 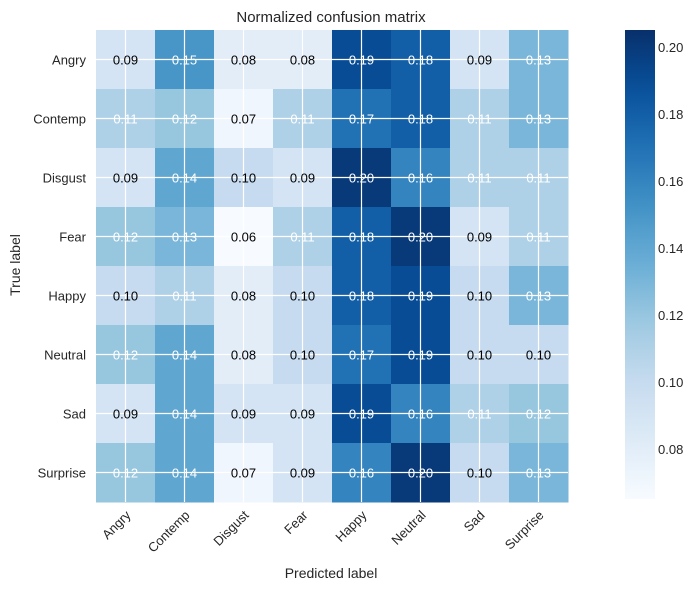 I want to click on y-tick-label: Surprise, so click(x=62, y=473).